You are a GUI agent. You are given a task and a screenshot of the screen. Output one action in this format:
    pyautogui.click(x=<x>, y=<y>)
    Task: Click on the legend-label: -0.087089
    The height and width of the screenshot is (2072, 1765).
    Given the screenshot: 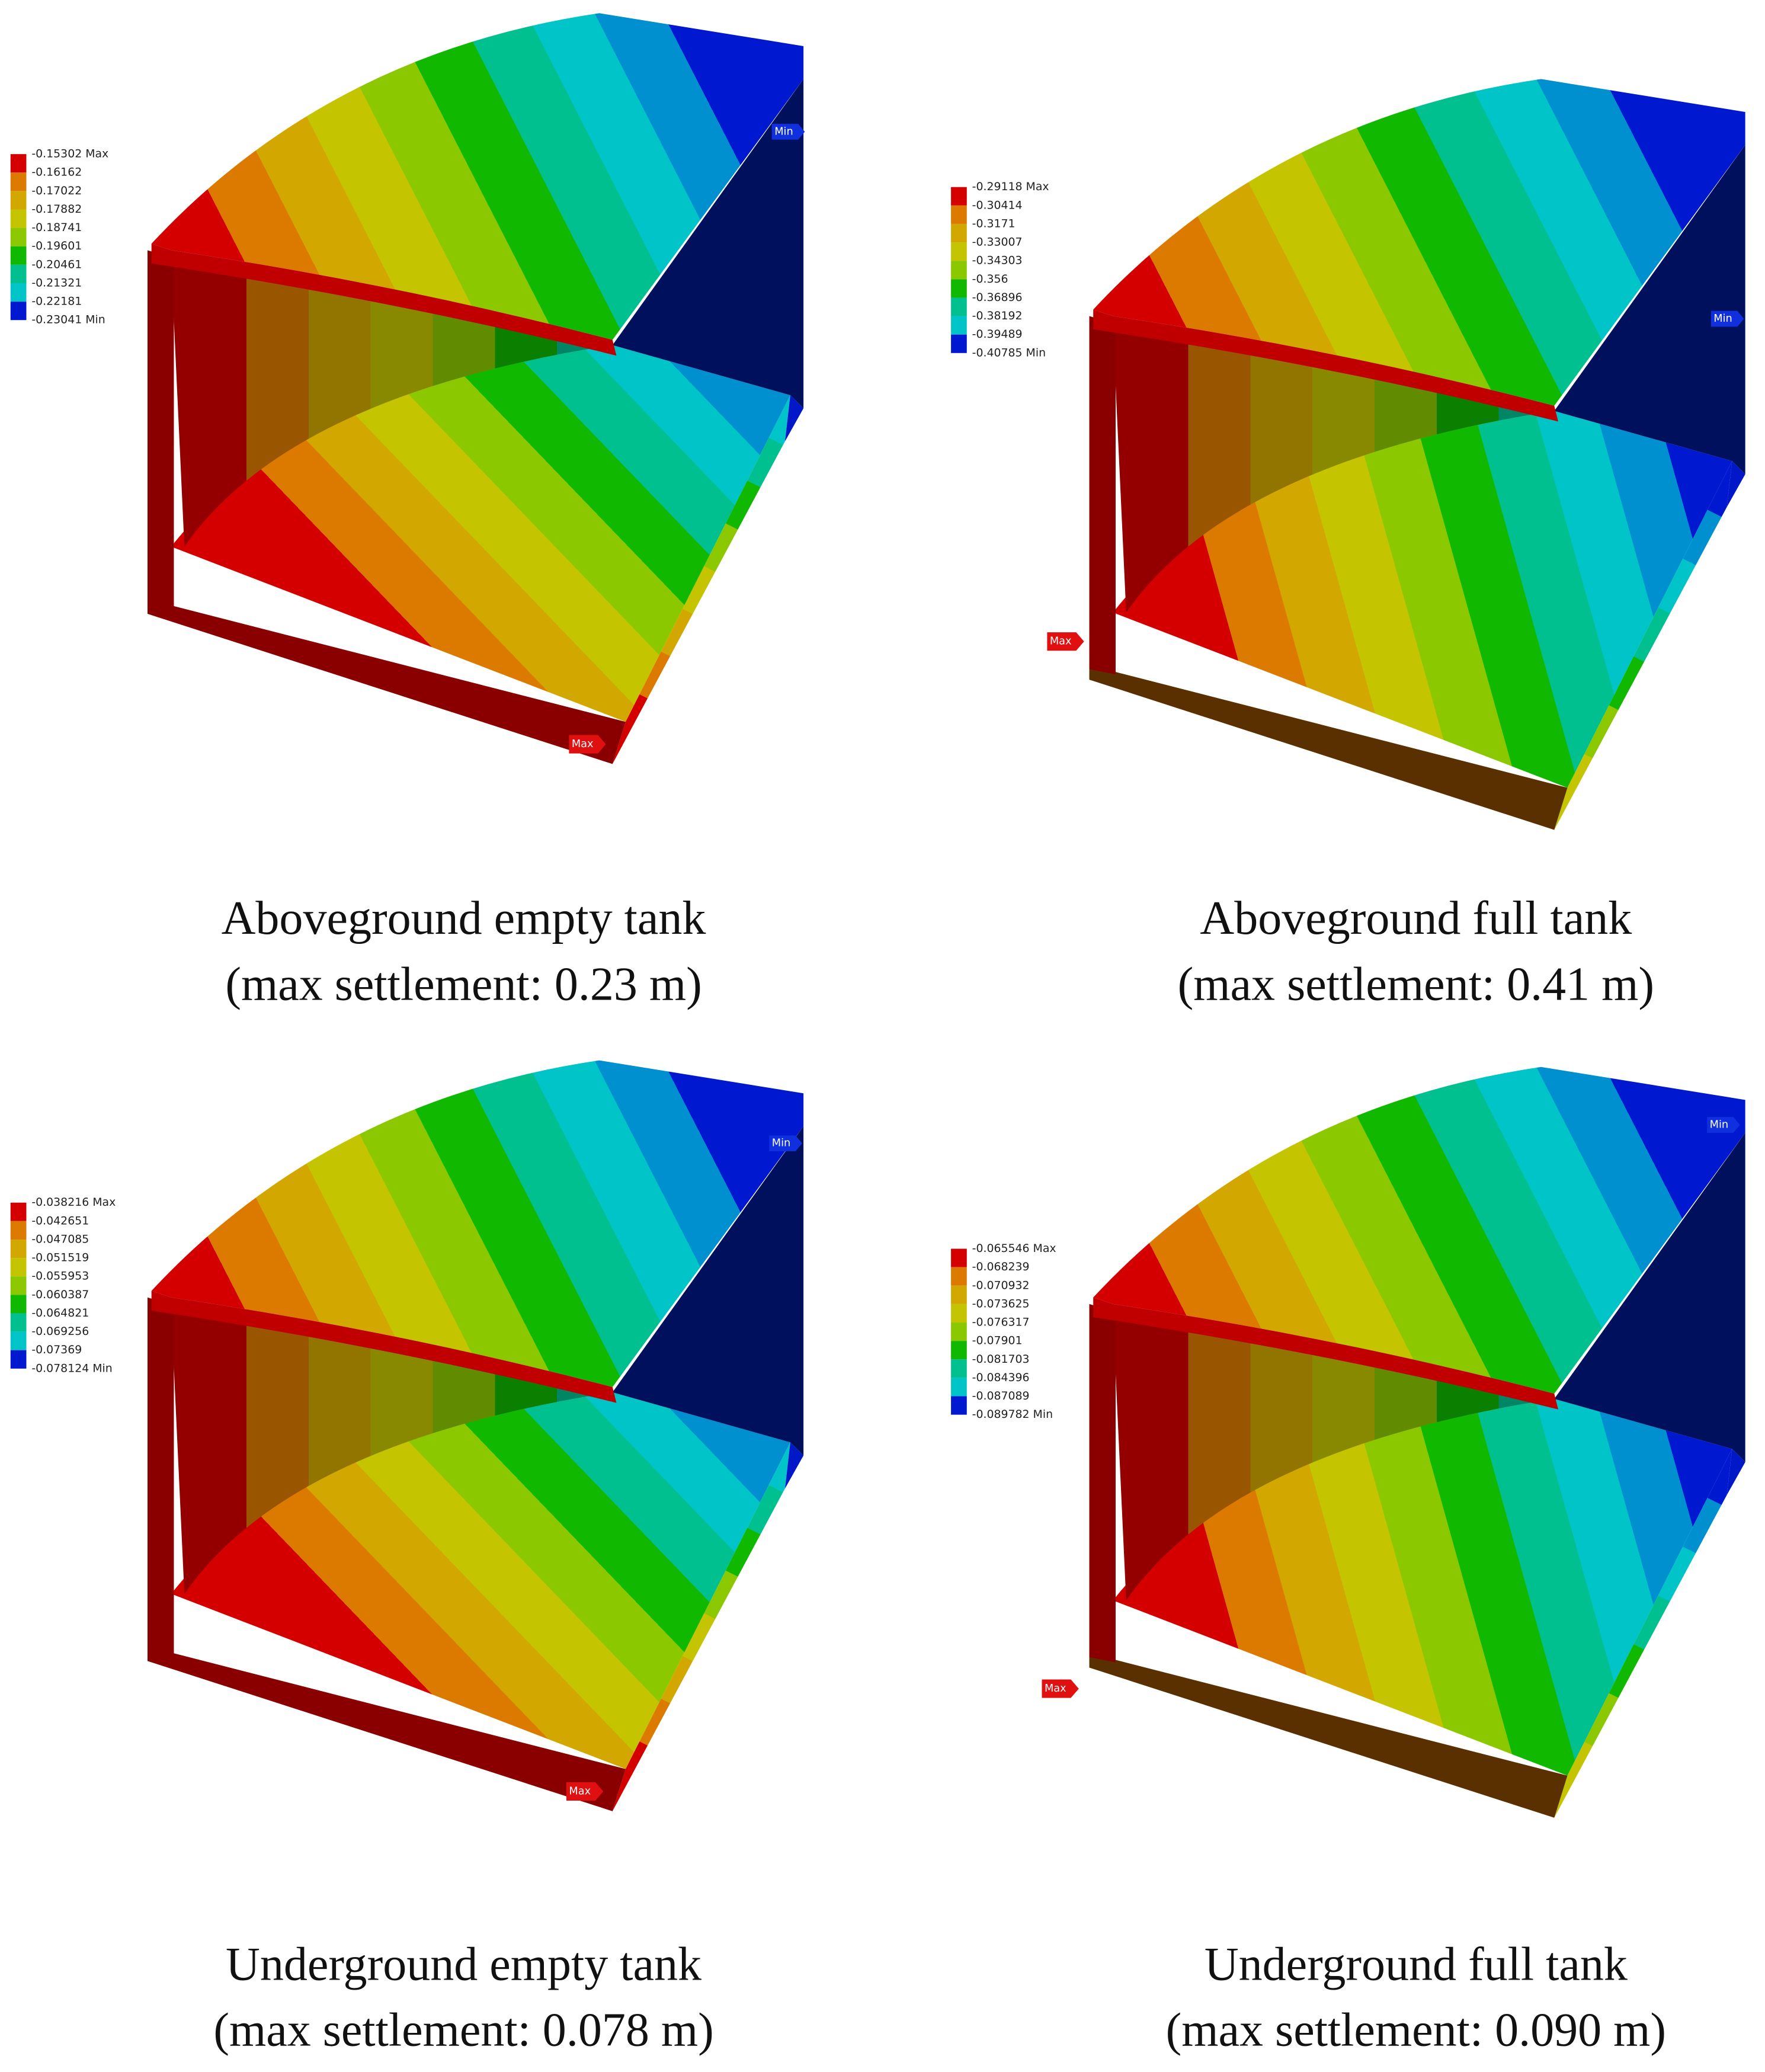 What is the action you would take?
    pyautogui.click(x=1001, y=1395)
    